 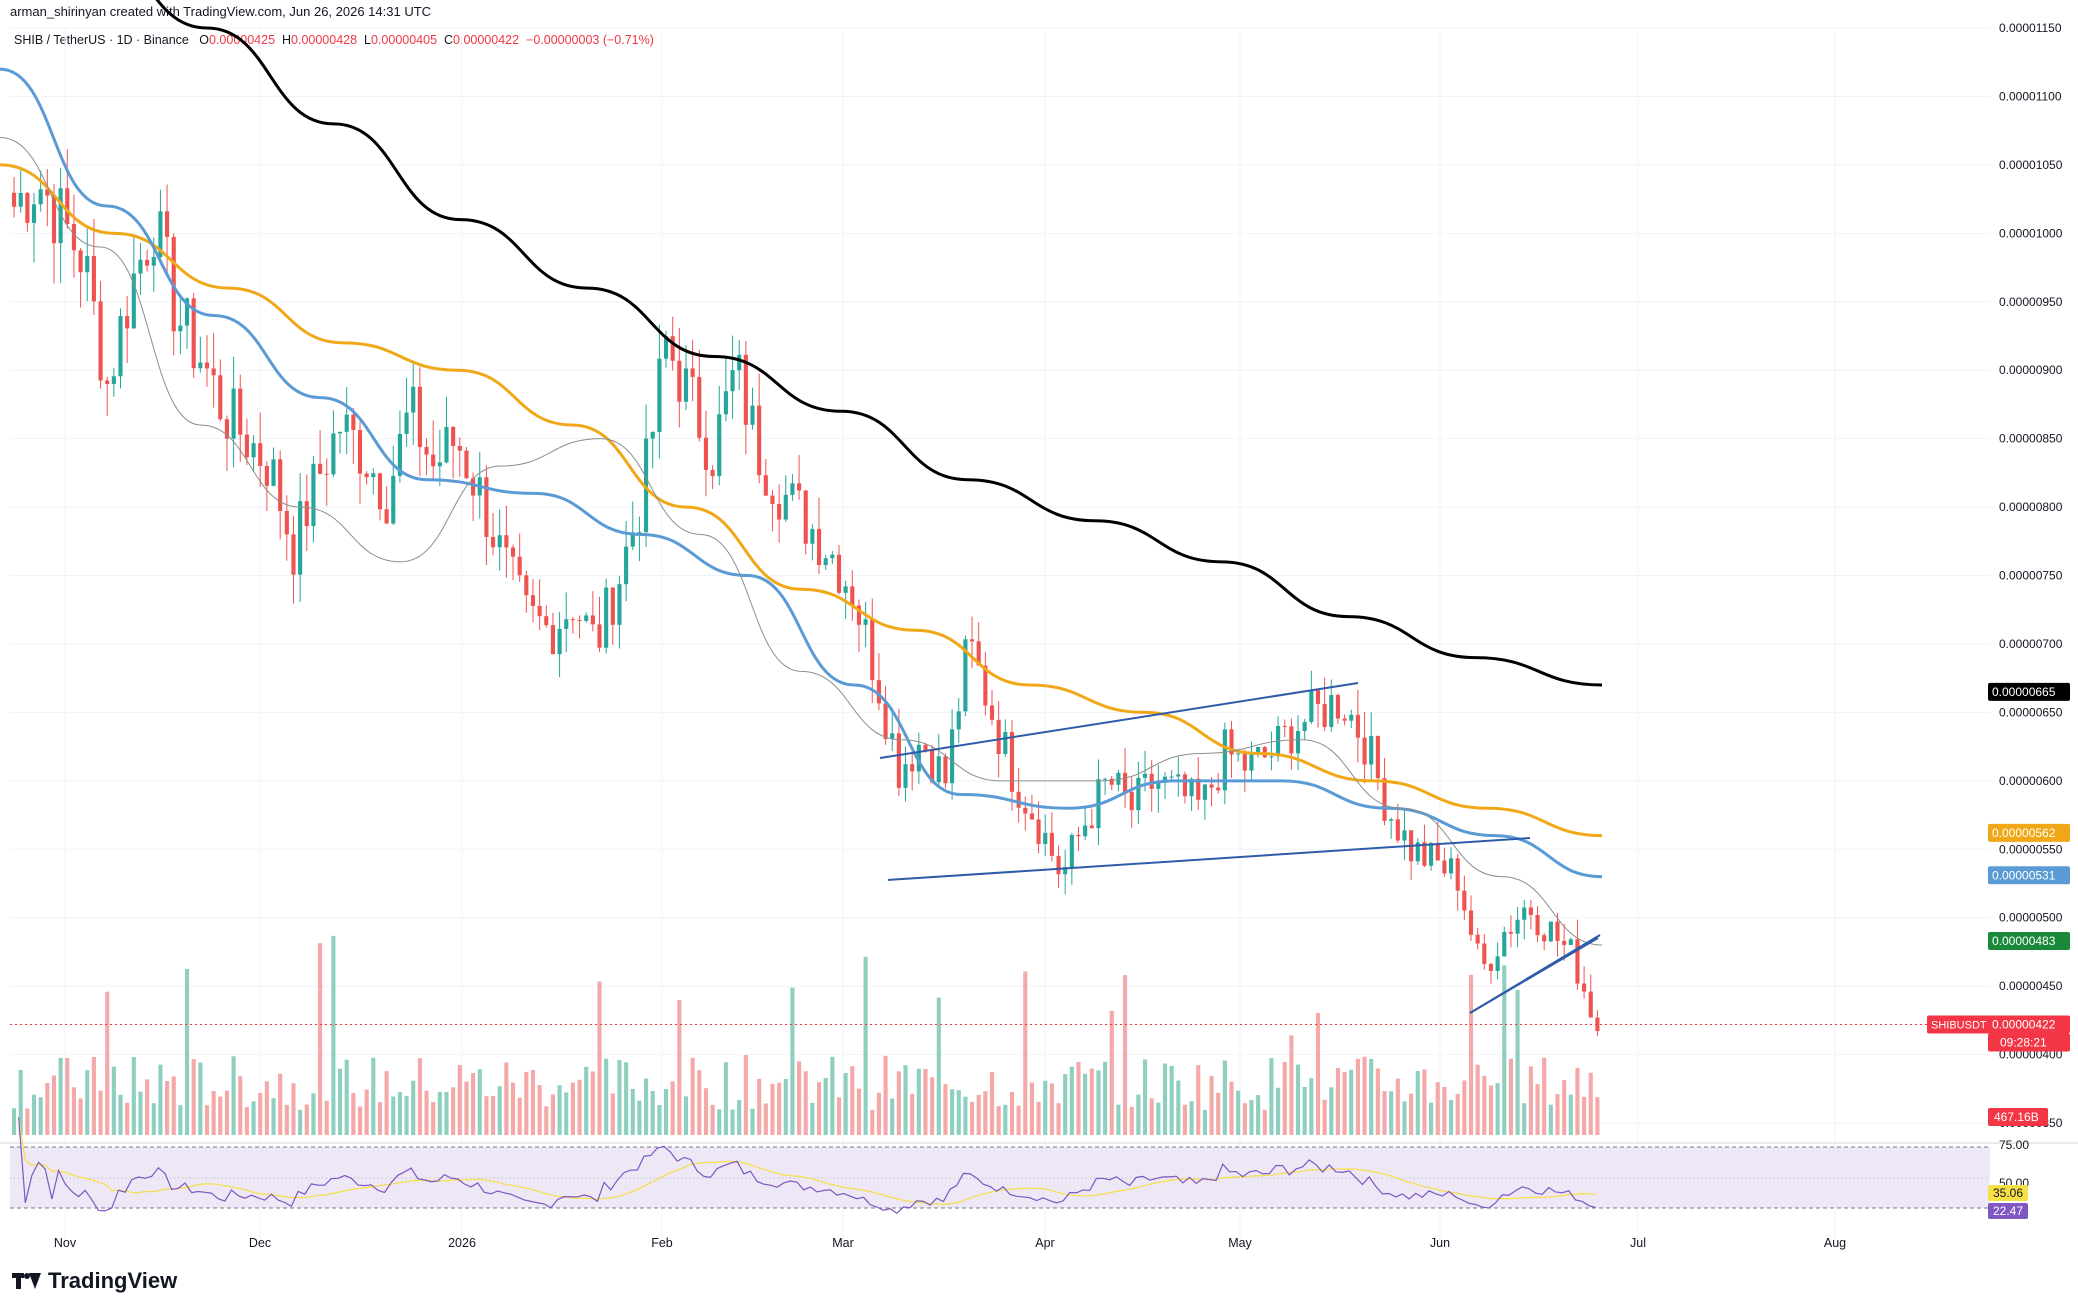 What do you see at coordinates (2031, 849) in the screenshot?
I see `y-tick-label: 0.00000550` at bounding box center [2031, 849].